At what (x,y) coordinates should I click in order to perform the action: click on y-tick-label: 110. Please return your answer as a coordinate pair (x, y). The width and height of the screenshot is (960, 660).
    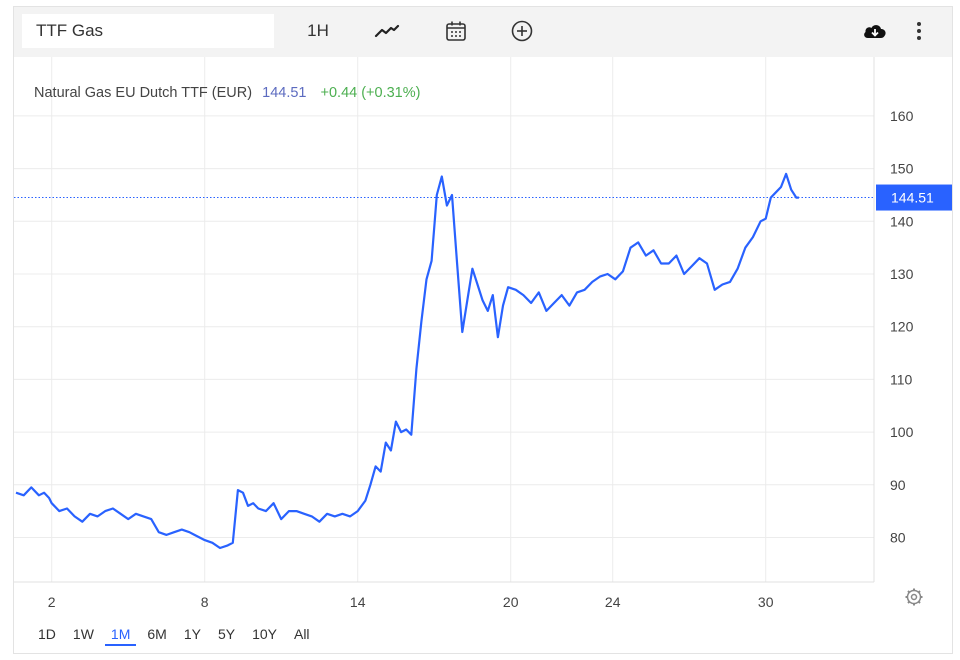
    Looking at the image, I should click on (901, 379).